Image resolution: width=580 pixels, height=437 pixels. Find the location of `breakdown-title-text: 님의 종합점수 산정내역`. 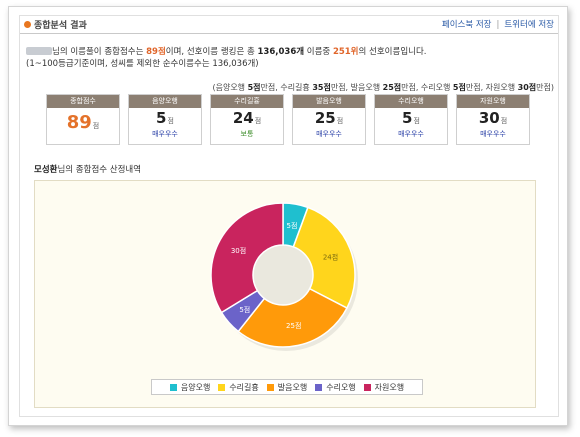

breakdown-title-text: 님의 종합점수 산정내역 is located at coordinates (99, 170).